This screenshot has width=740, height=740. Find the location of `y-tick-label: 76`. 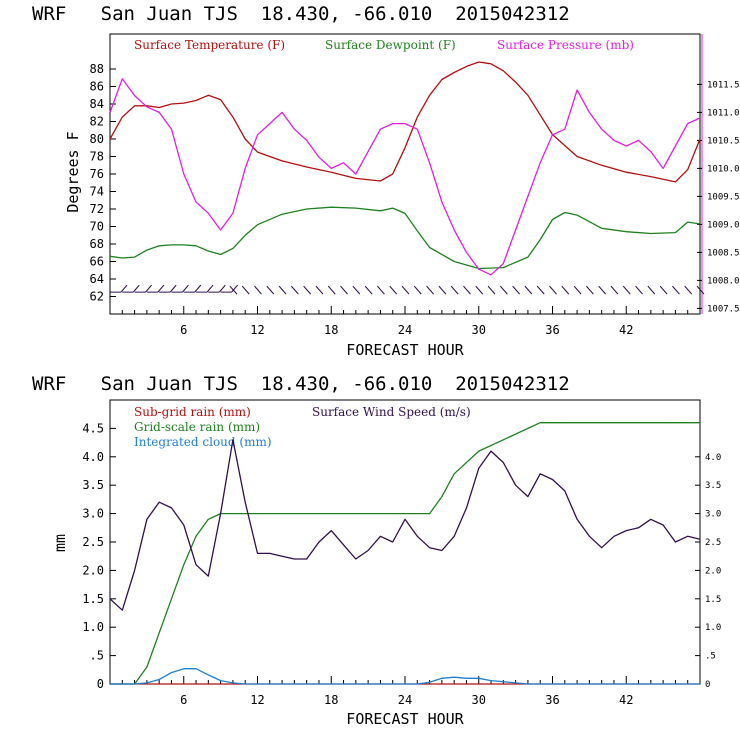

y-tick-label: 76 is located at coordinates (97, 174).